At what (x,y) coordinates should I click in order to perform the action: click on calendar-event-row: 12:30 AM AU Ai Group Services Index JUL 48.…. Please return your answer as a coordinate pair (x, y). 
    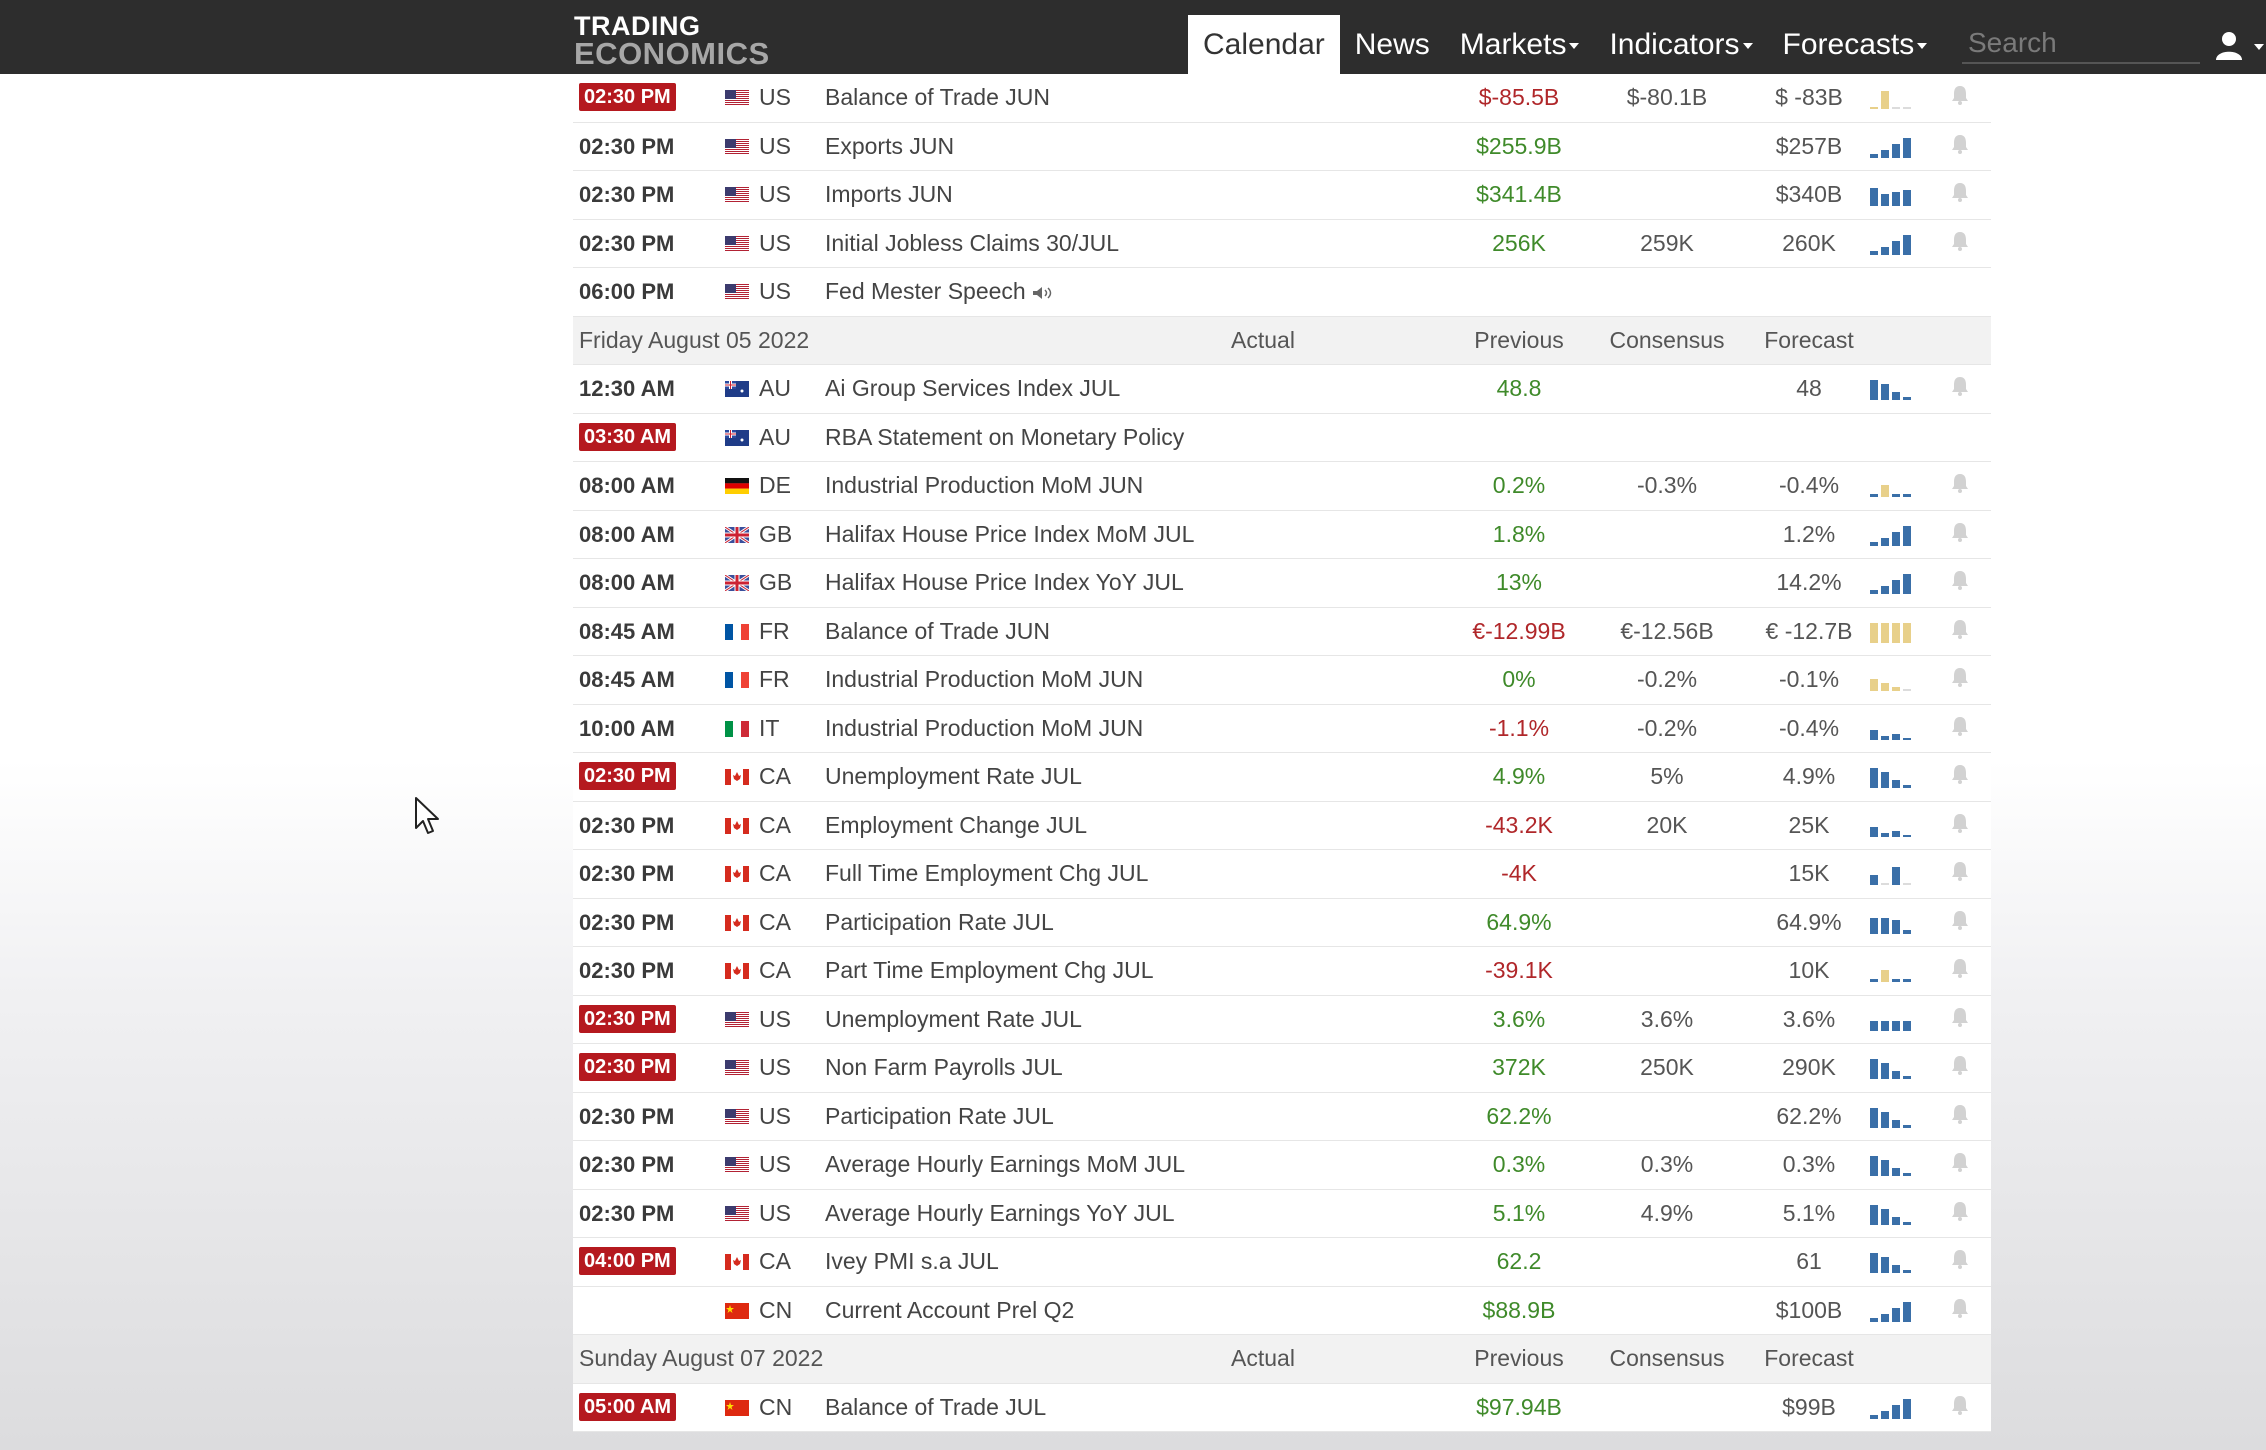
    Looking at the image, I should click on (1282, 389).